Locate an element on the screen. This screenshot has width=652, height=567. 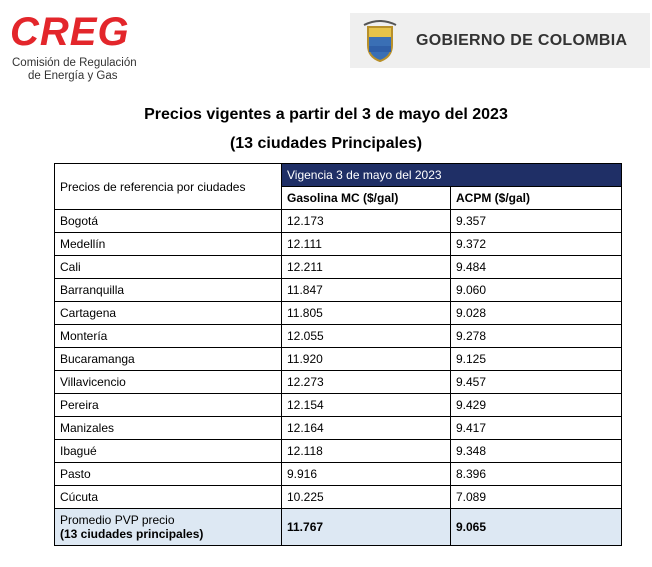
footer-label-line: (13 ciudades principales) is located at coordinates (132, 534).